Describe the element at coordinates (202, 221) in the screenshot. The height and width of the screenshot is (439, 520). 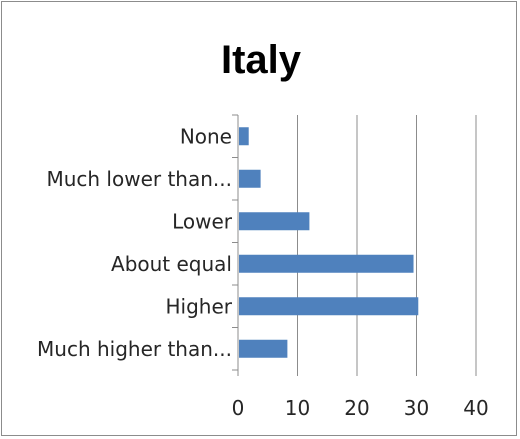
I see `category-label: Lower` at that location.